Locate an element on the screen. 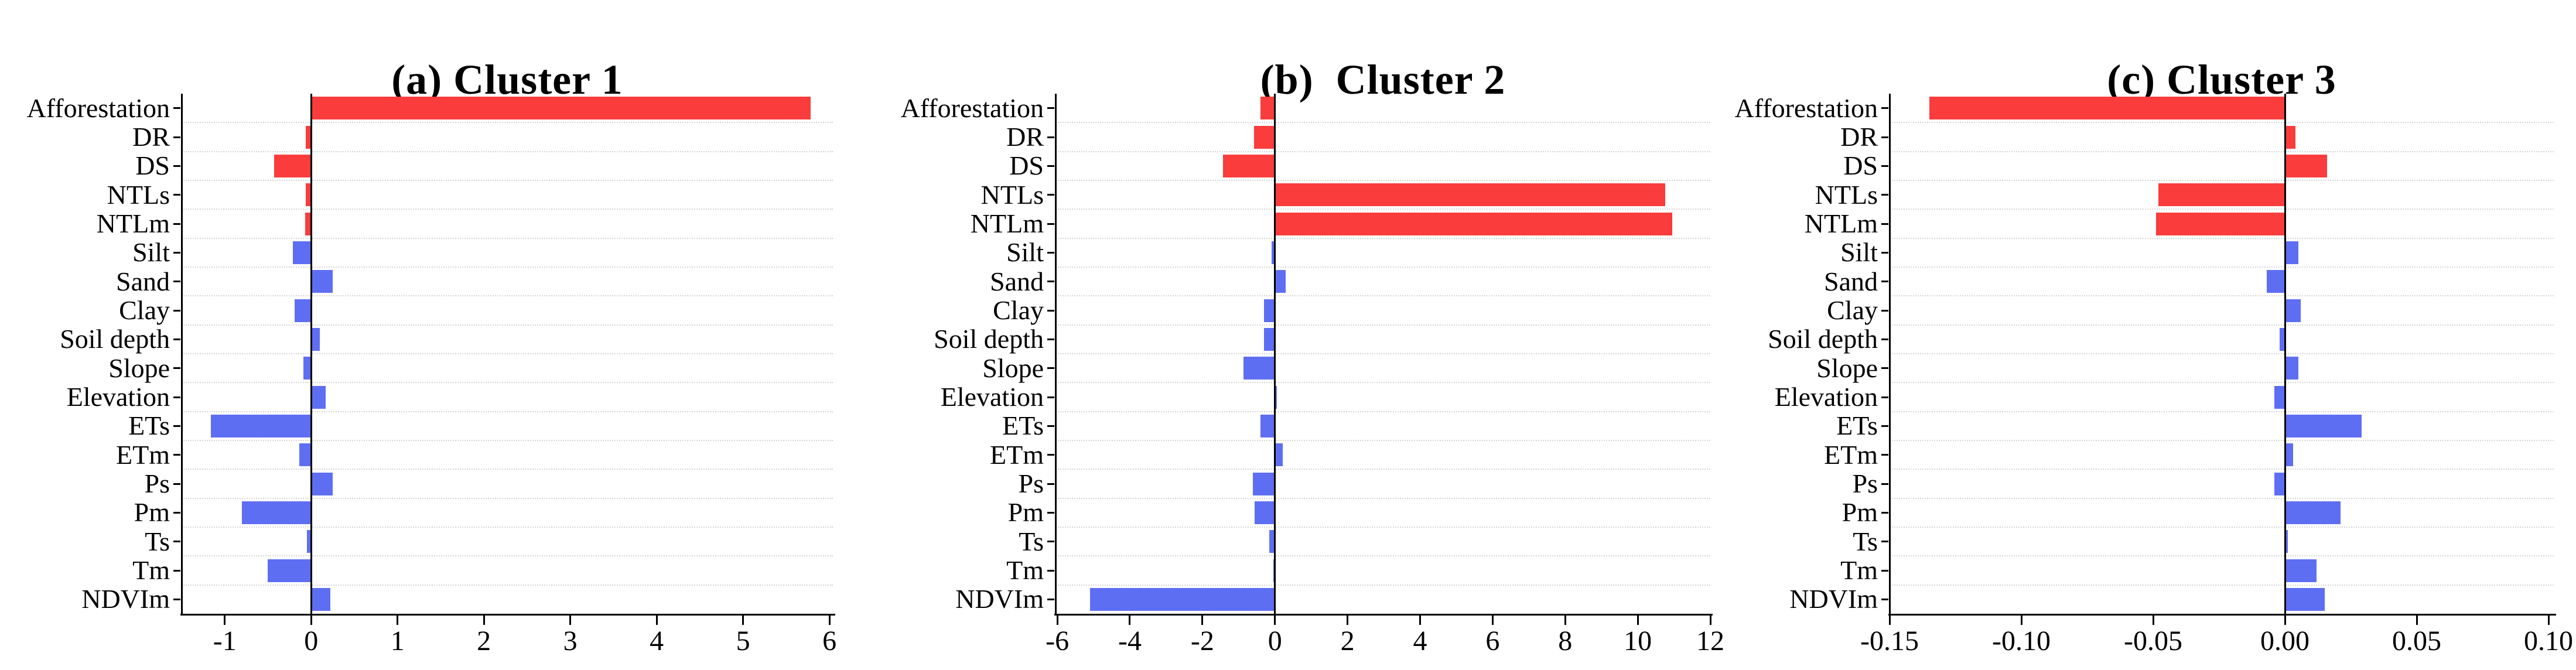  category-label-Soil-depth: Soil depth is located at coordinates (989, 339).